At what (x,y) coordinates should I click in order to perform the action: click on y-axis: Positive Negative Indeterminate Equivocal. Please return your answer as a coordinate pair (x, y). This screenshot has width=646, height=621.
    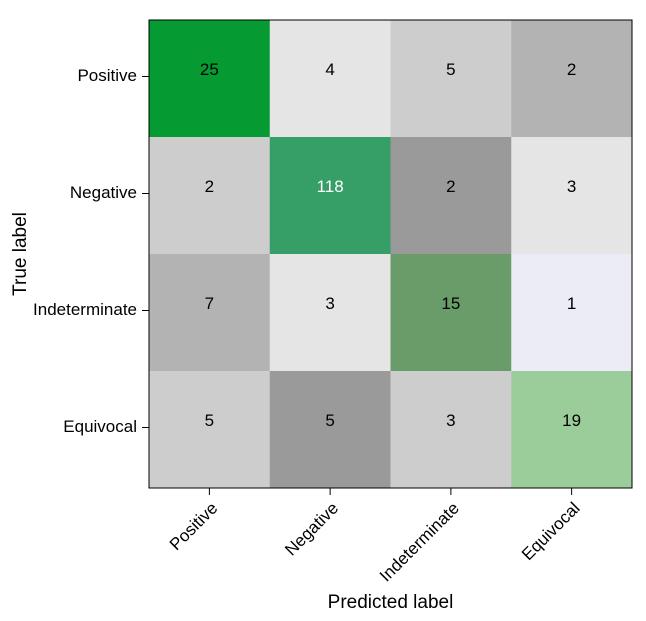
    Looking at the image, I should click on (91, 251).